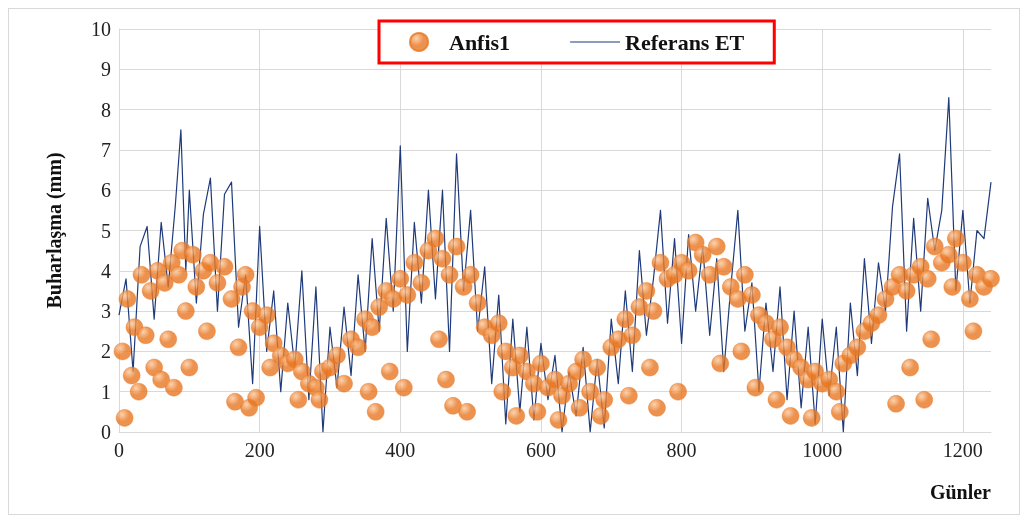 The image size is (1032, 525). I want to click on y-tick-label: 3, so click(106, 311).